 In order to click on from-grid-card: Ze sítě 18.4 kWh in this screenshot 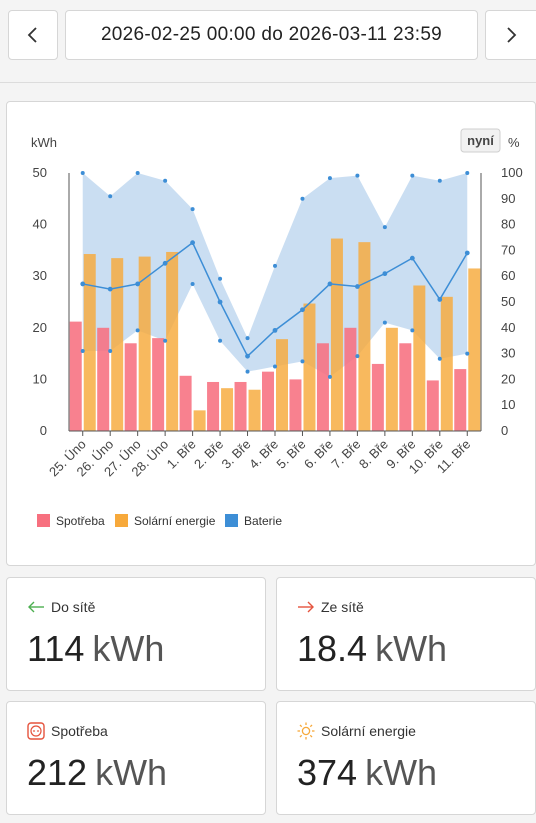, I will do `click(406, 634)`.